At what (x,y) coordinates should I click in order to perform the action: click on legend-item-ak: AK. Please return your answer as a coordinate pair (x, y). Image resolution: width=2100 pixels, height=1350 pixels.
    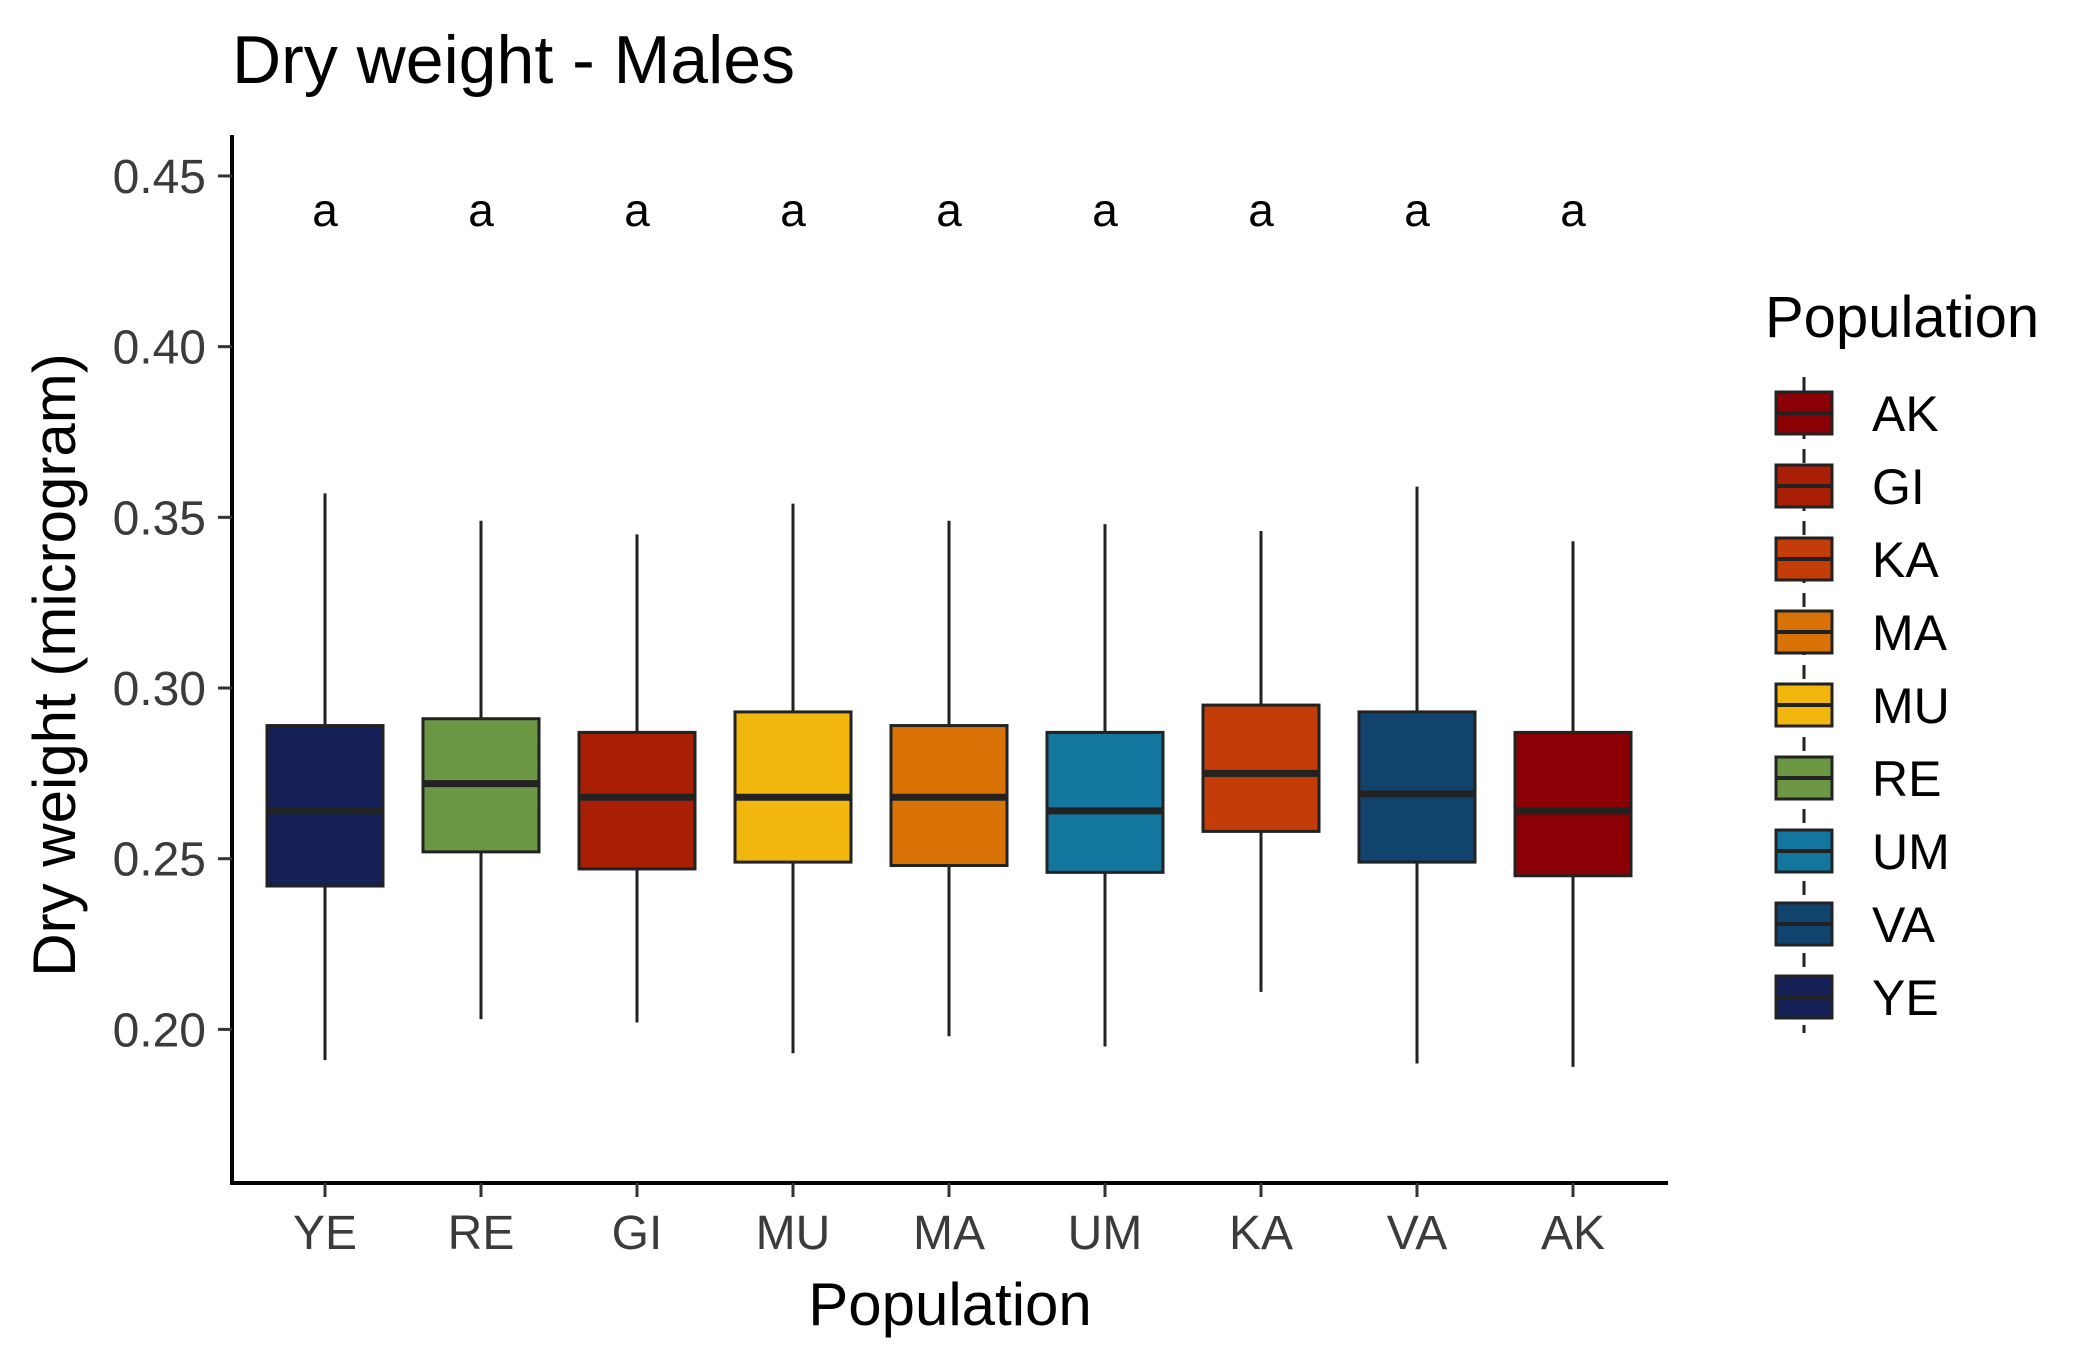
    Looking at the image, I should click on (1856, 414).